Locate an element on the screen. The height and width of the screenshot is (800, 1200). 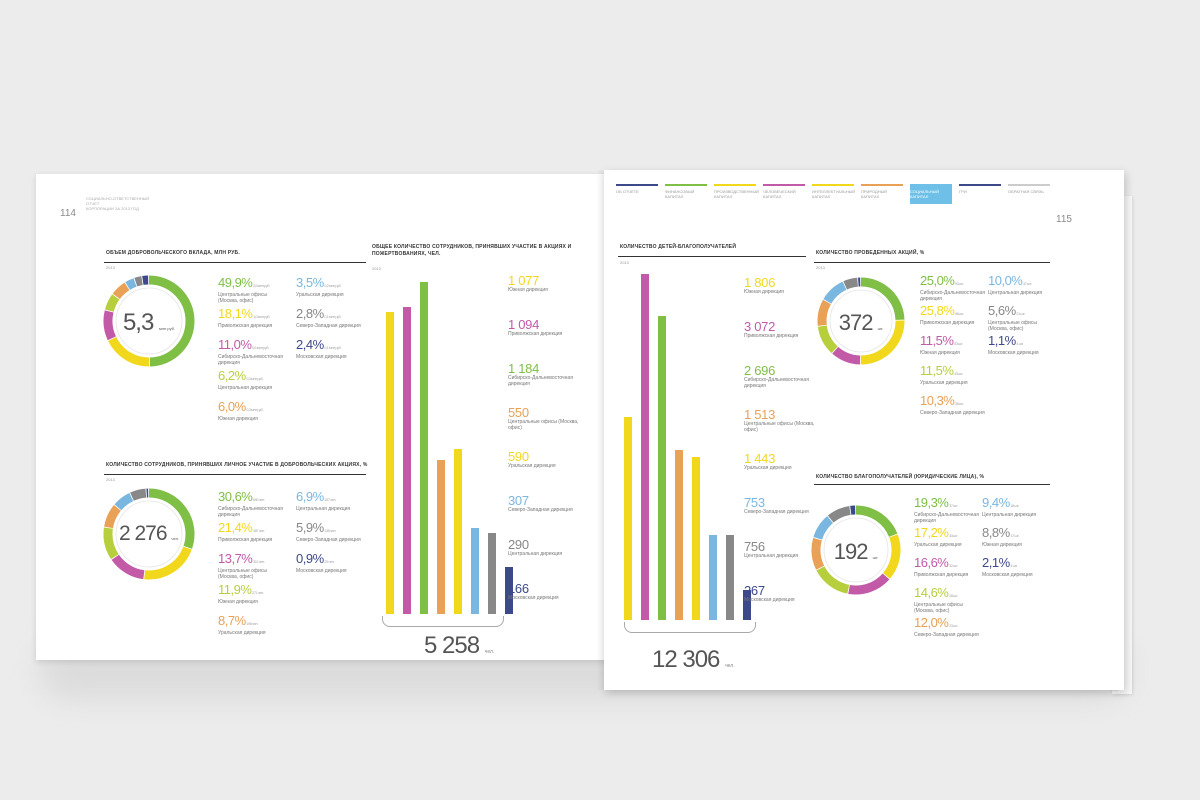
section-rule is located at coordinates (235, 474).